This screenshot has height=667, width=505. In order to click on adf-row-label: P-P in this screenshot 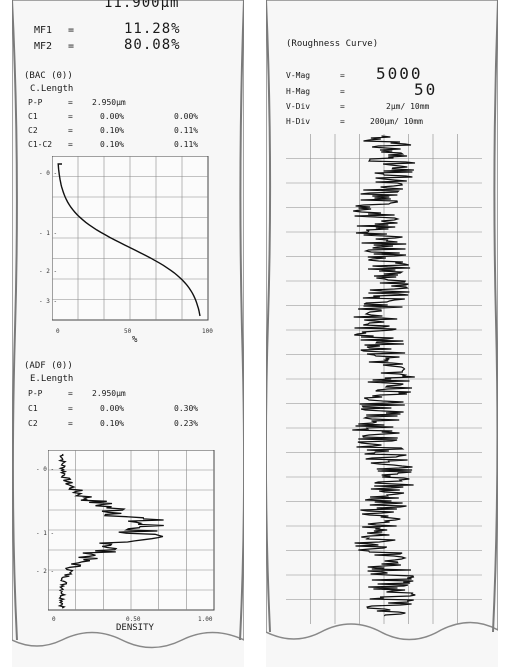, I will do `click(35, 393)`.